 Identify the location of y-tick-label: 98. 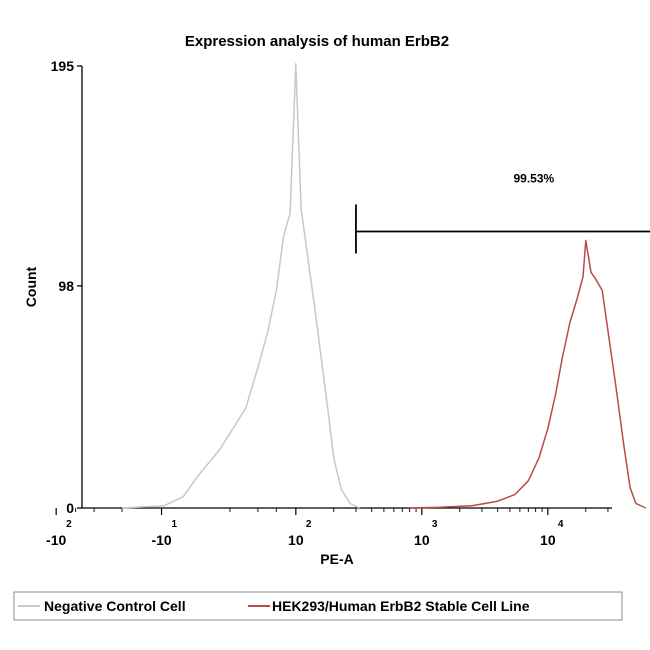
(66, 286).